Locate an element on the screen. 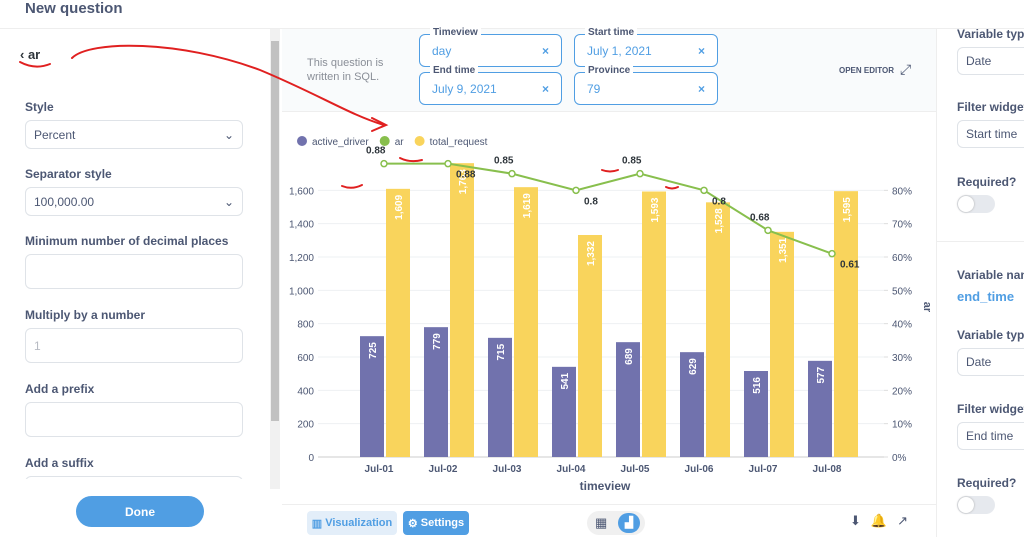 This screenshot has height=538, width=1024. sql-note: This question is written in SQL. is located at coordinates (345, 70).